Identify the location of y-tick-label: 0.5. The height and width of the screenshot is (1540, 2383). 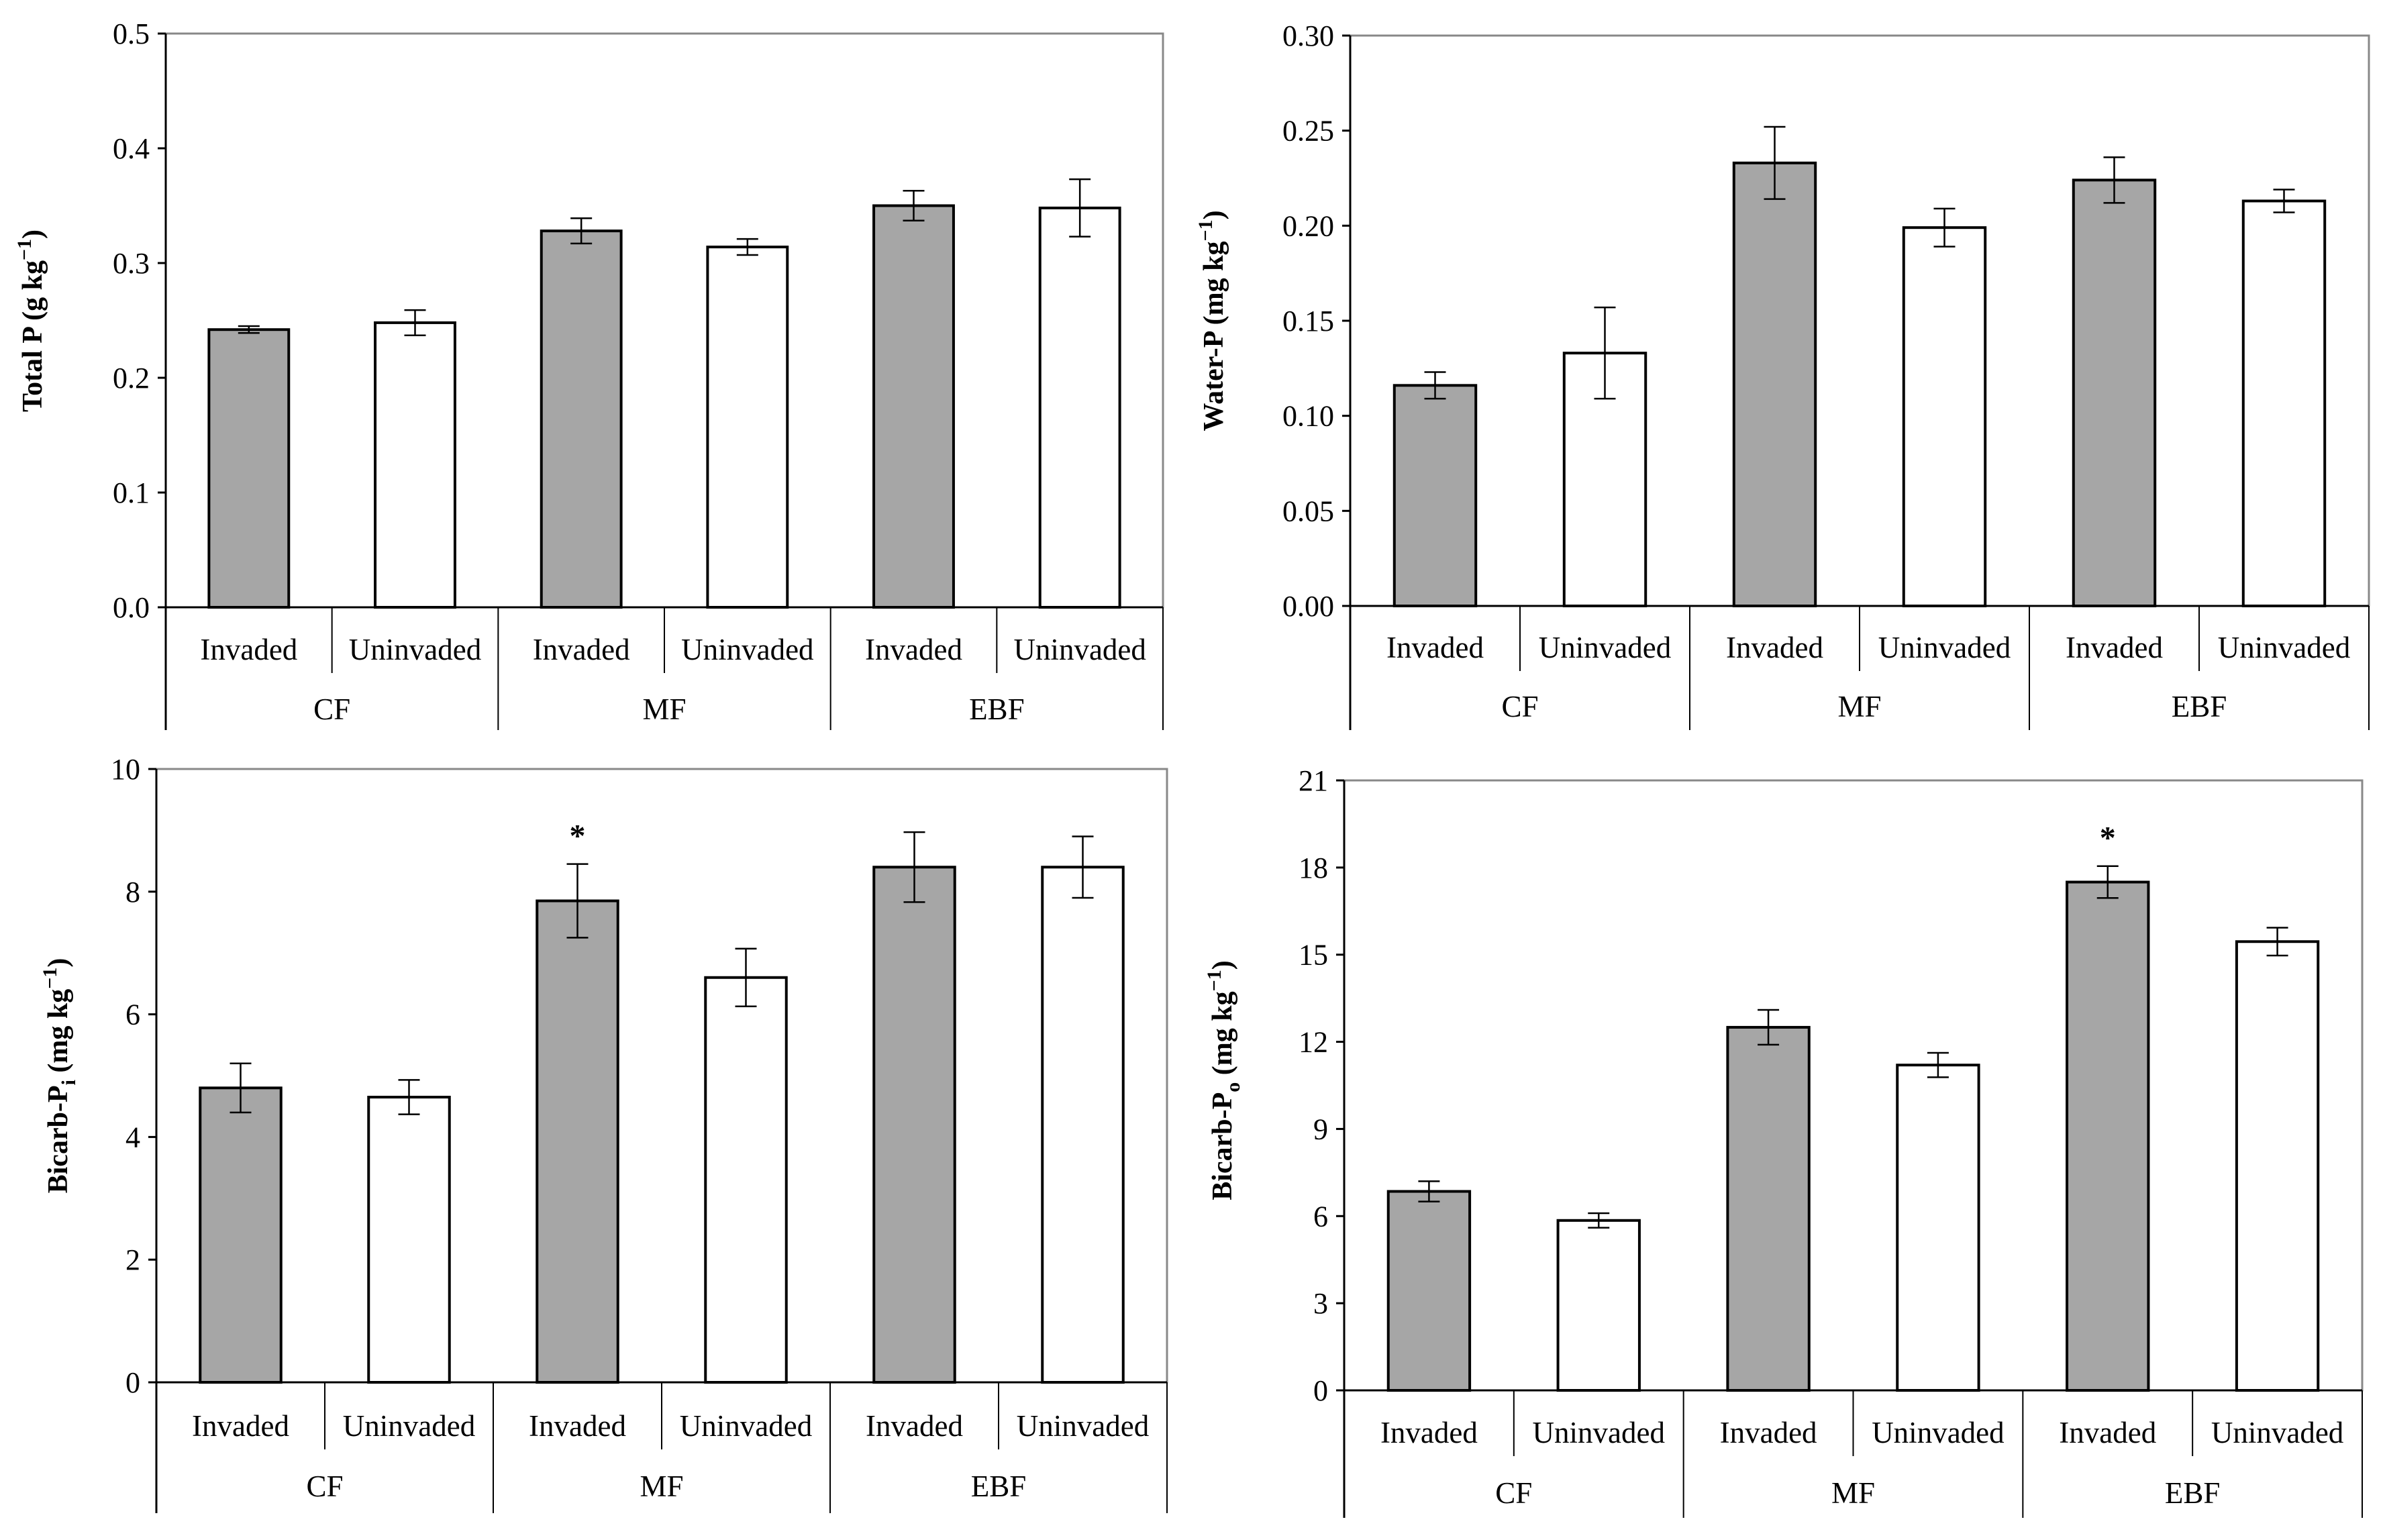
(131, 33).